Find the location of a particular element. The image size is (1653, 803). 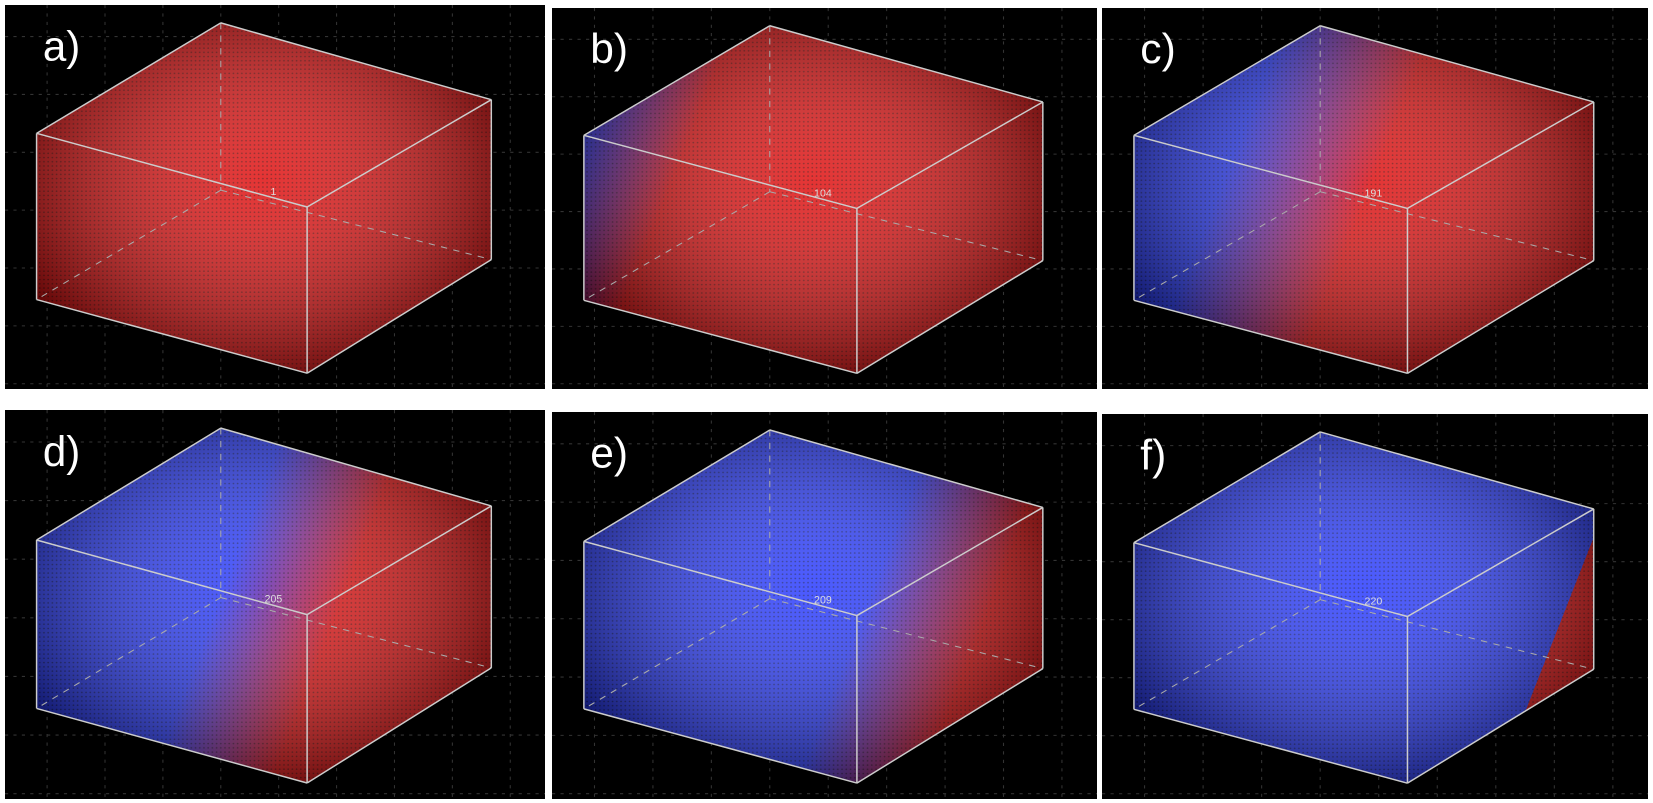

panel-label: f) is located at coordinates (1153, 455).